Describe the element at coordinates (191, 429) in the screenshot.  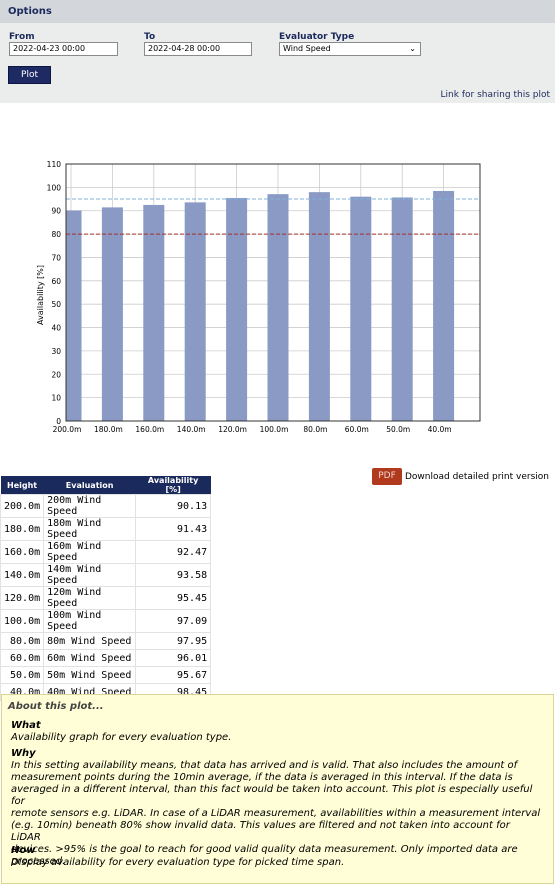
I see `x-tick-label: 140.0m` at that location.